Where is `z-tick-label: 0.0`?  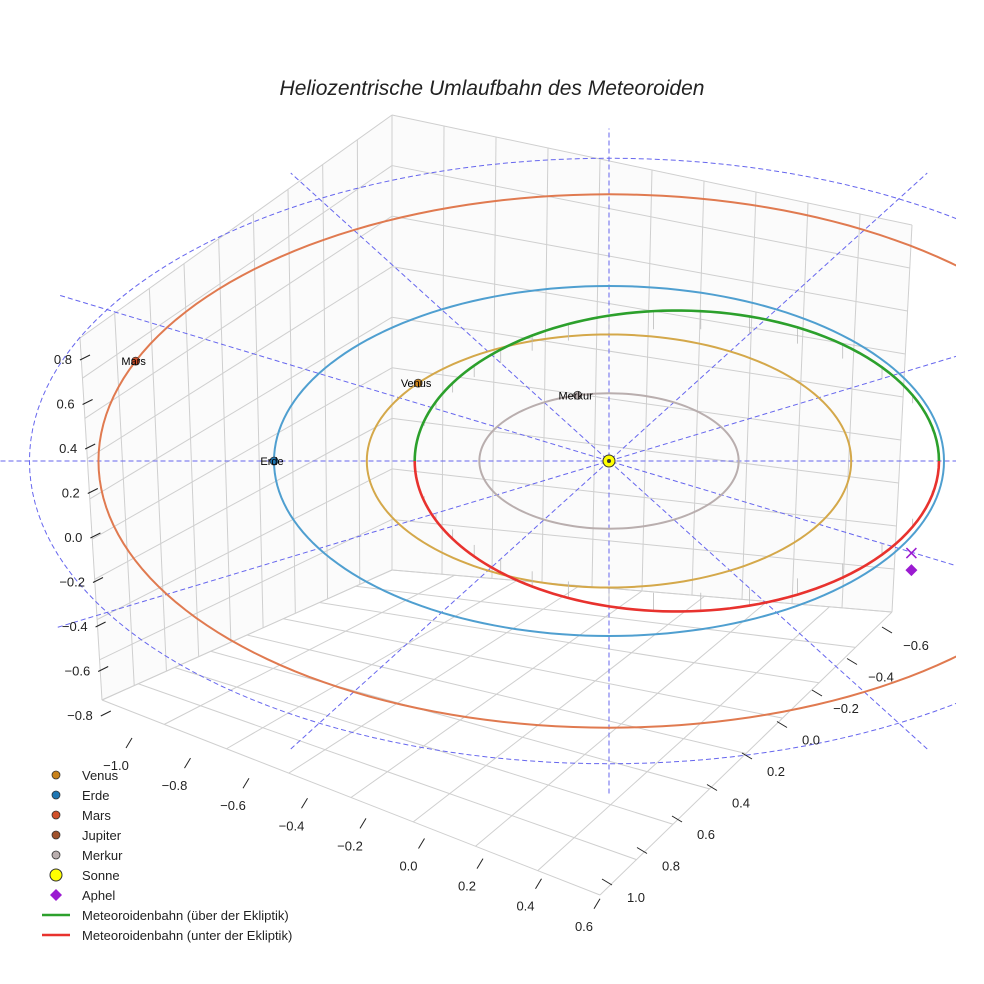
z-tick-label: 0.0 is located at coordinates (73, 537).